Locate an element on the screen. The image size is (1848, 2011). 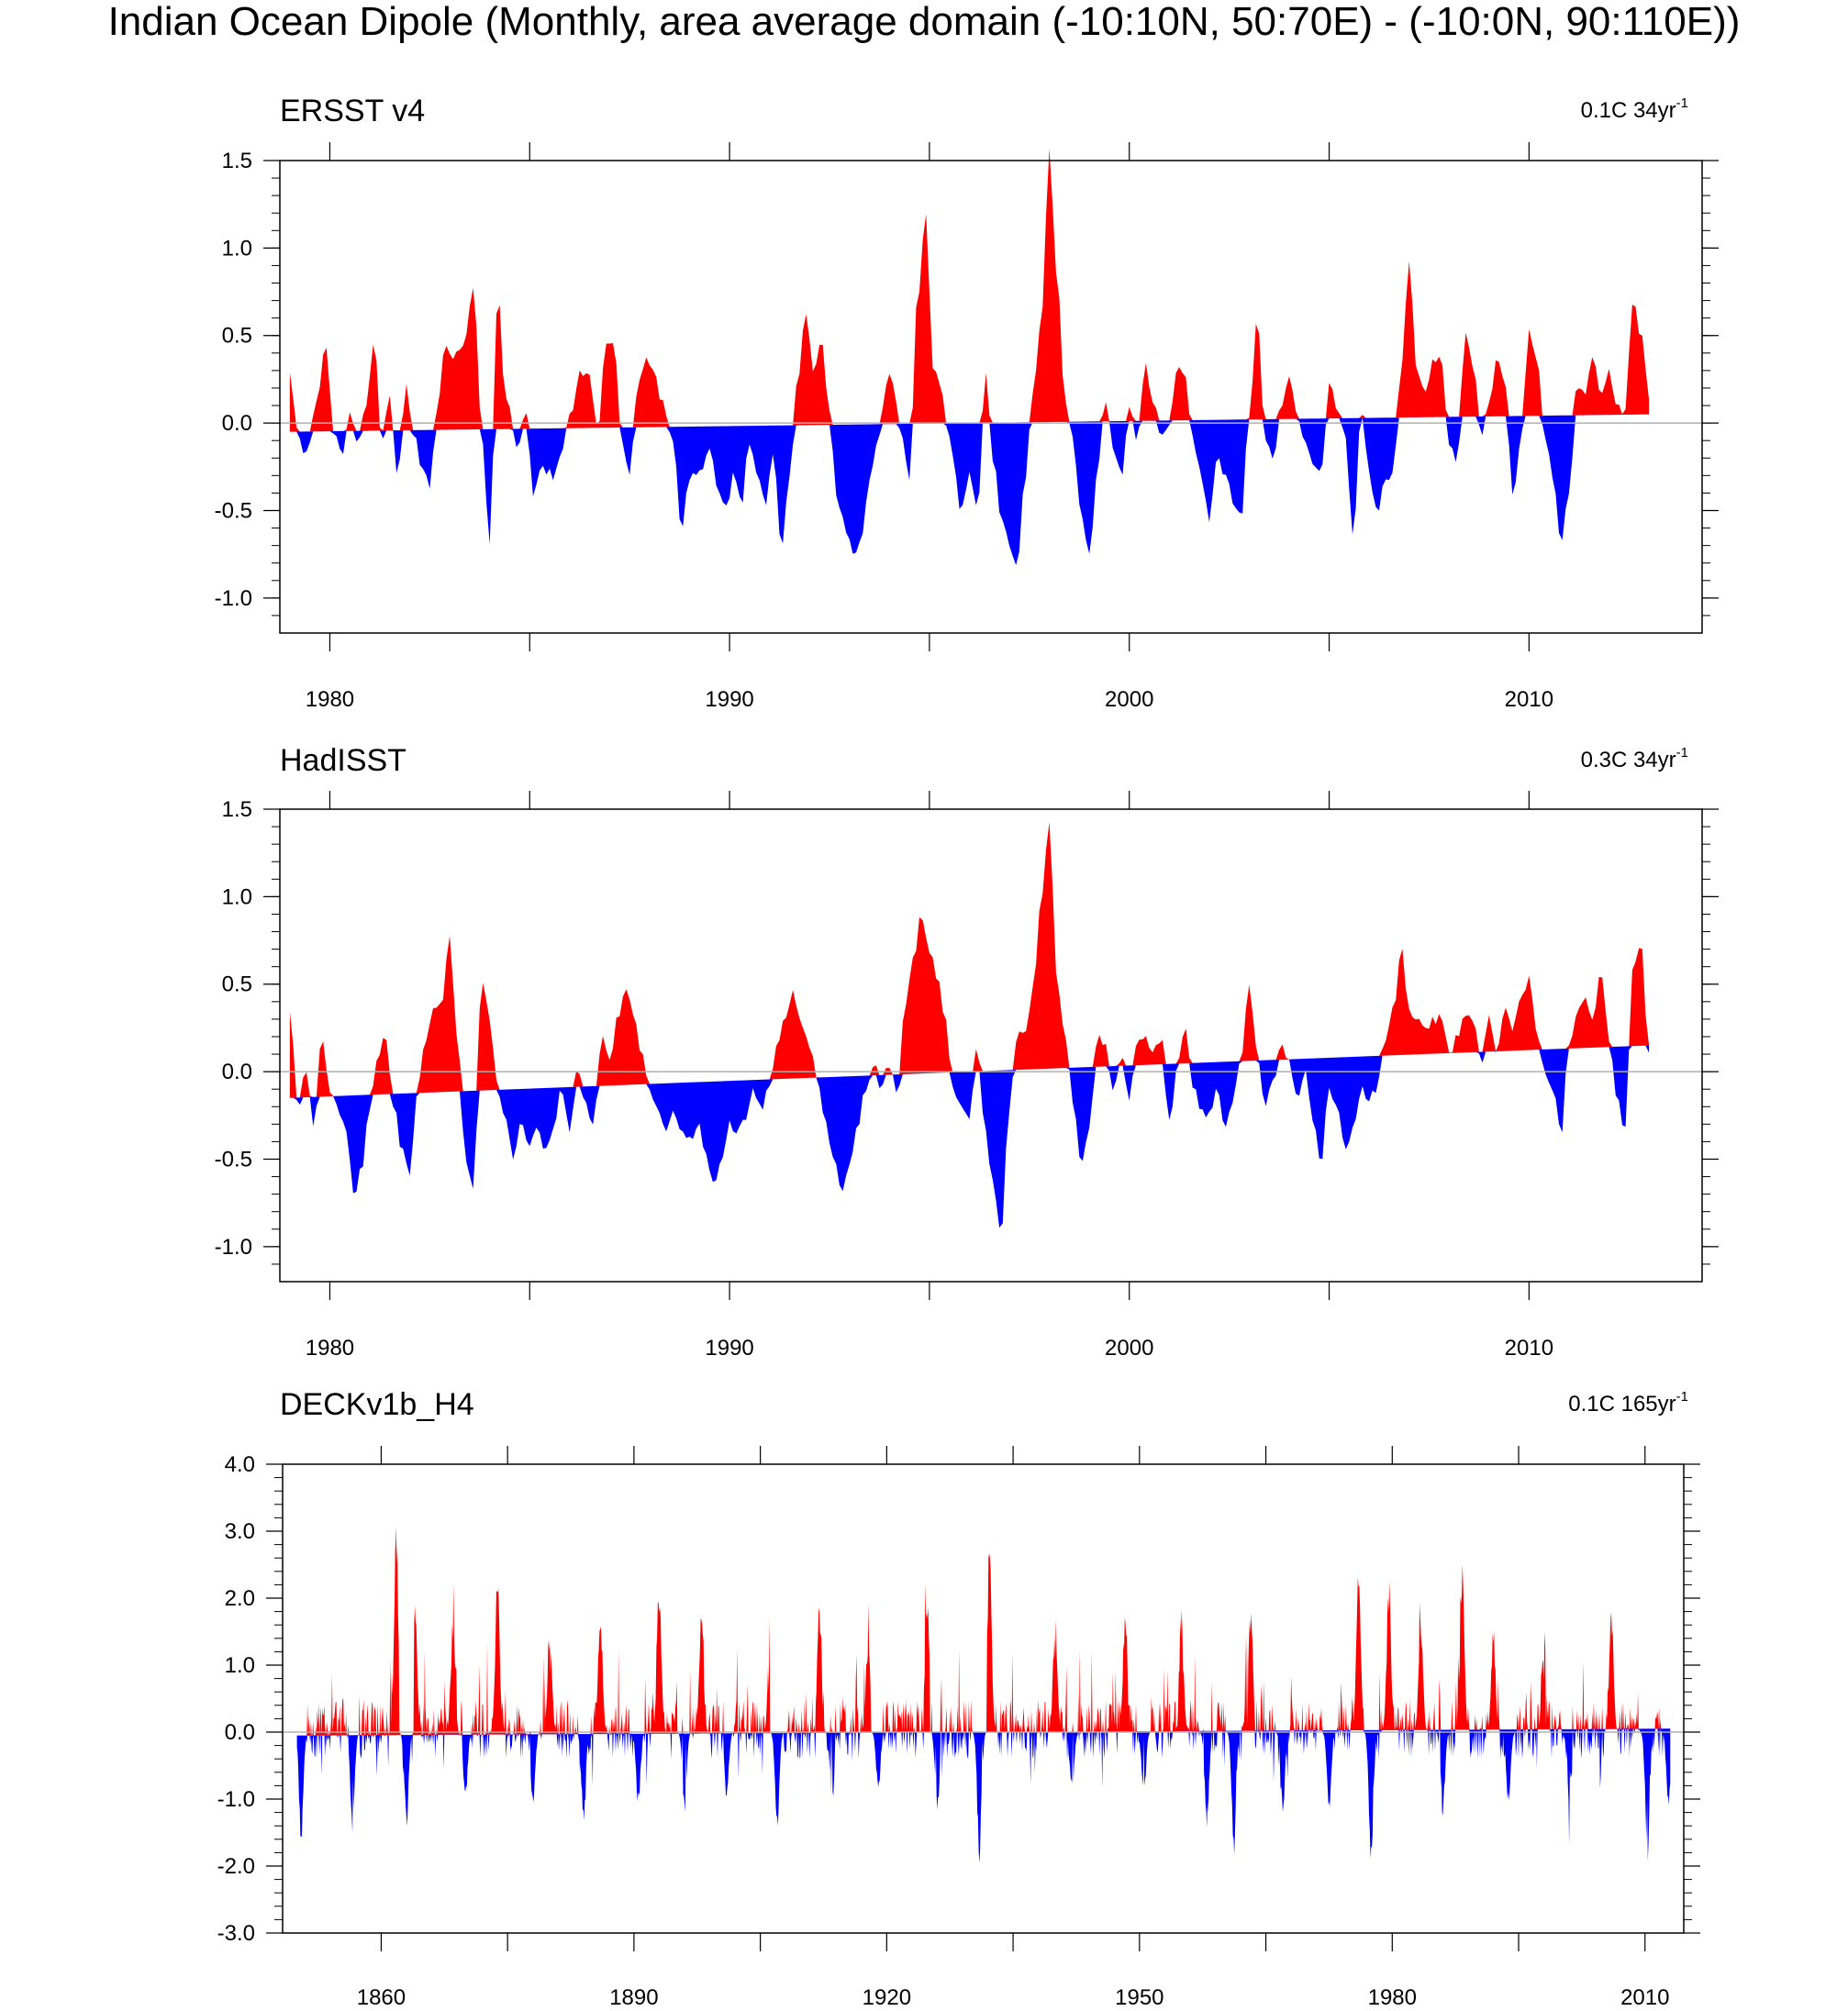
y-tick-label: 2.0 is located at coordinates (240, 1598).